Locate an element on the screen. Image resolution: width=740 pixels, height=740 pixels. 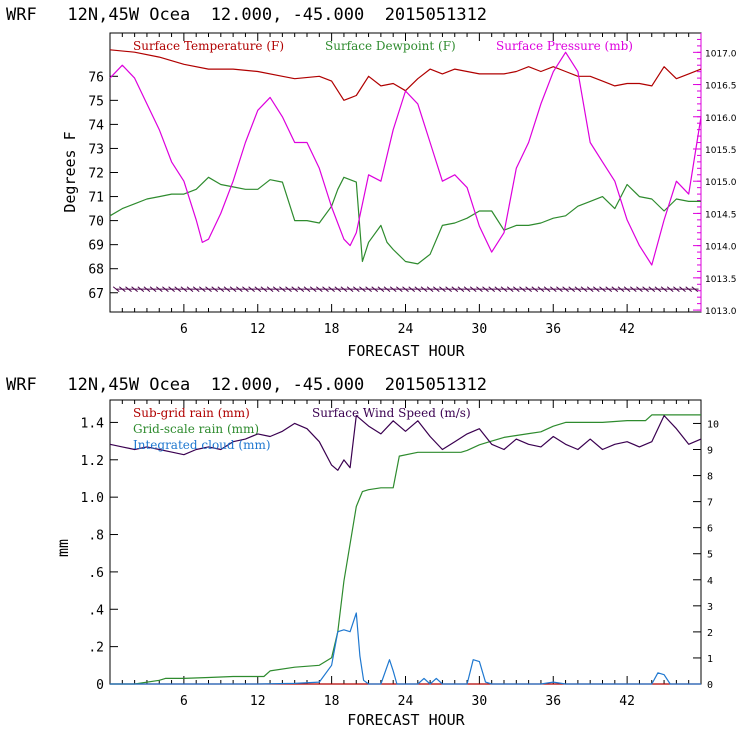
chart-1-legend-entry: Surface Pressure (mb) is located at coordinates (564, 46).